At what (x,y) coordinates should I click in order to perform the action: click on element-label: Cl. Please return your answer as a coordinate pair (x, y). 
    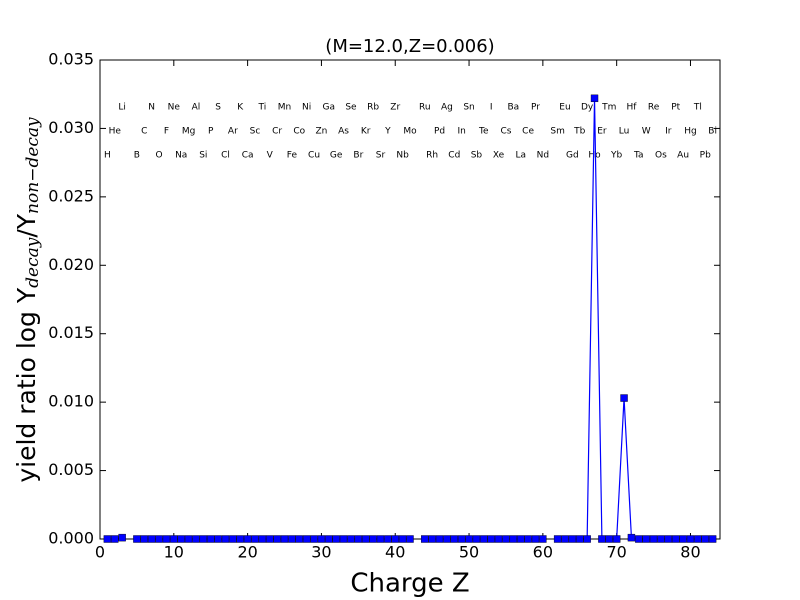
    Looking at the image, I should click on (225, 156).